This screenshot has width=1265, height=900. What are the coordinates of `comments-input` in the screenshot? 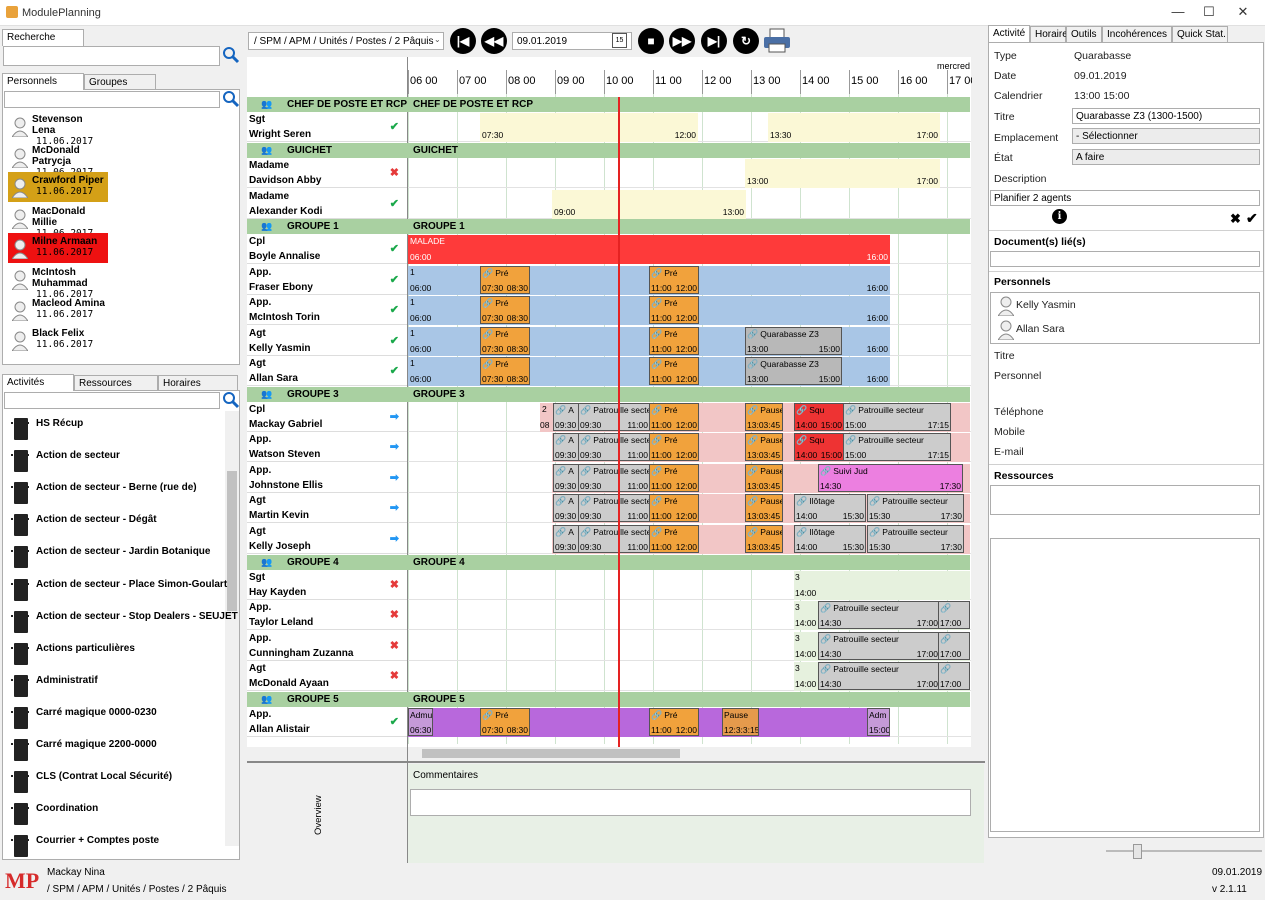 It's located at (690, 802).